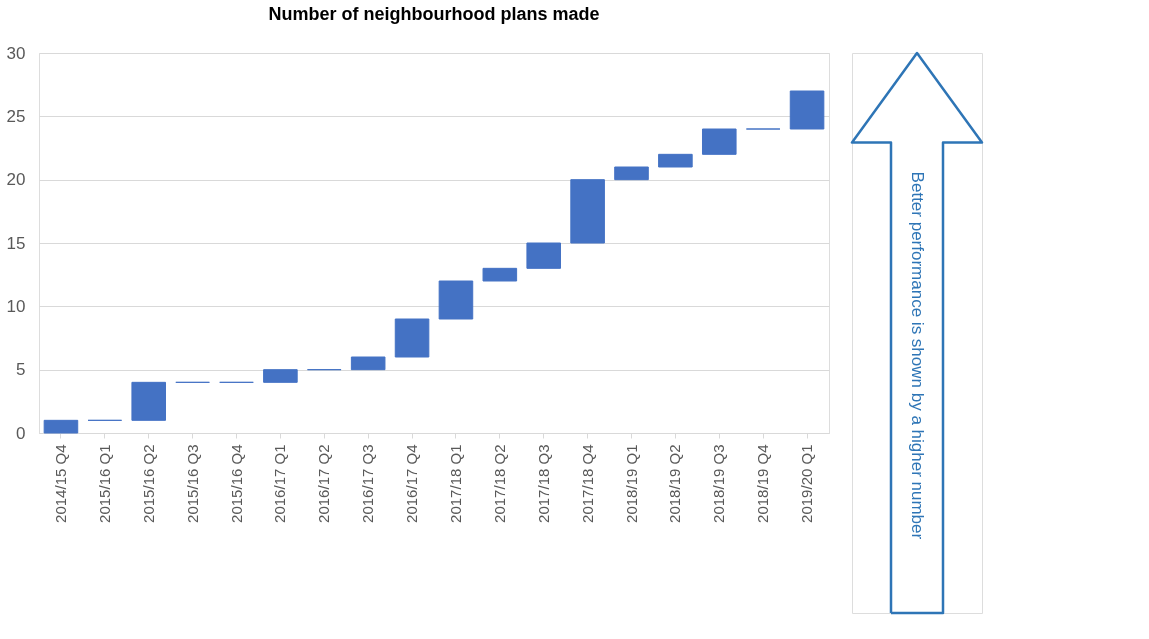 The width and height of the screenshot is (1149, 639). I want to click on x-tick-label: 2017/18 Q4, so click(587, 483).